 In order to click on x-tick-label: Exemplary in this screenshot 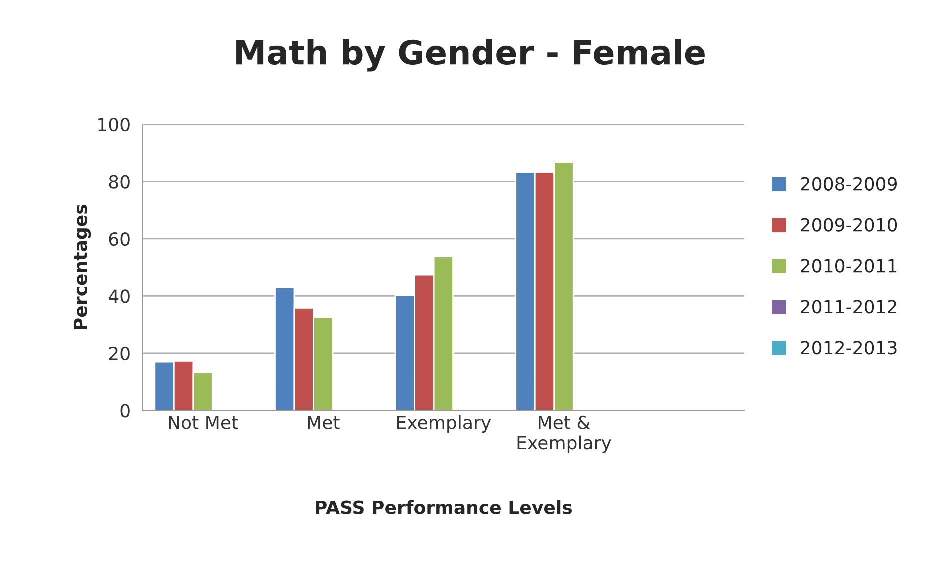, I will do `click(445, 424)`.